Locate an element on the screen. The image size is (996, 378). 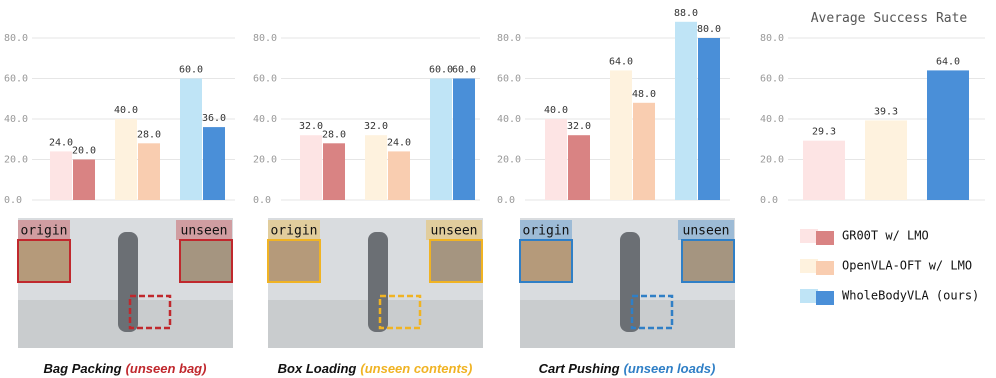
caption-title: Box Loading is located at coordinates (317, 368).